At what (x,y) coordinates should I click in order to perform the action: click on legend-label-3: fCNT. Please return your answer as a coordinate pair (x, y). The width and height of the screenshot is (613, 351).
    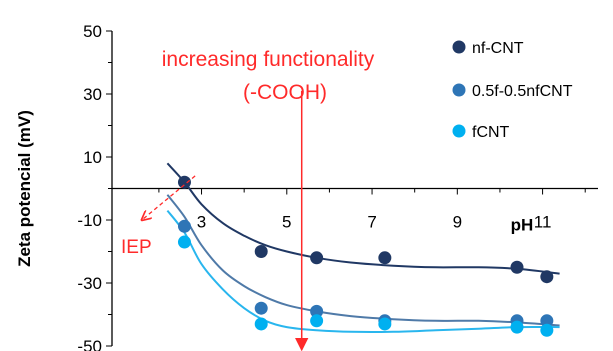
    Looking at the image, I should click on (491, 132).